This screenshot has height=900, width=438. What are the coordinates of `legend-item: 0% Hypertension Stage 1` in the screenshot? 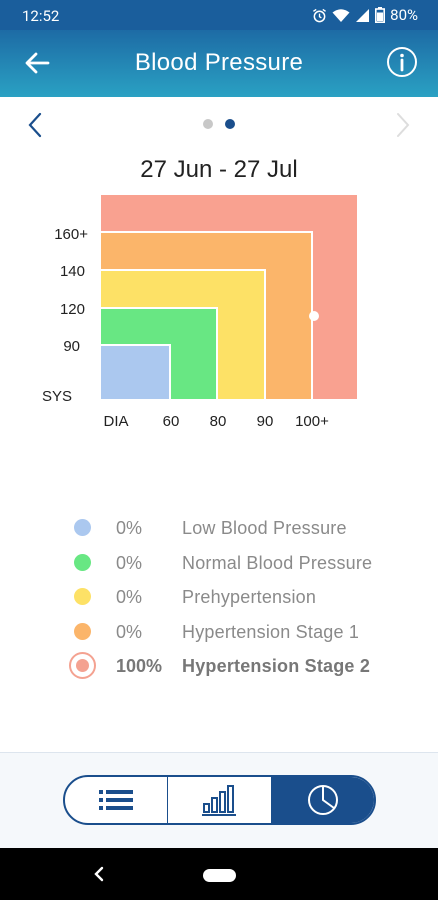 It's located at (246, 631).